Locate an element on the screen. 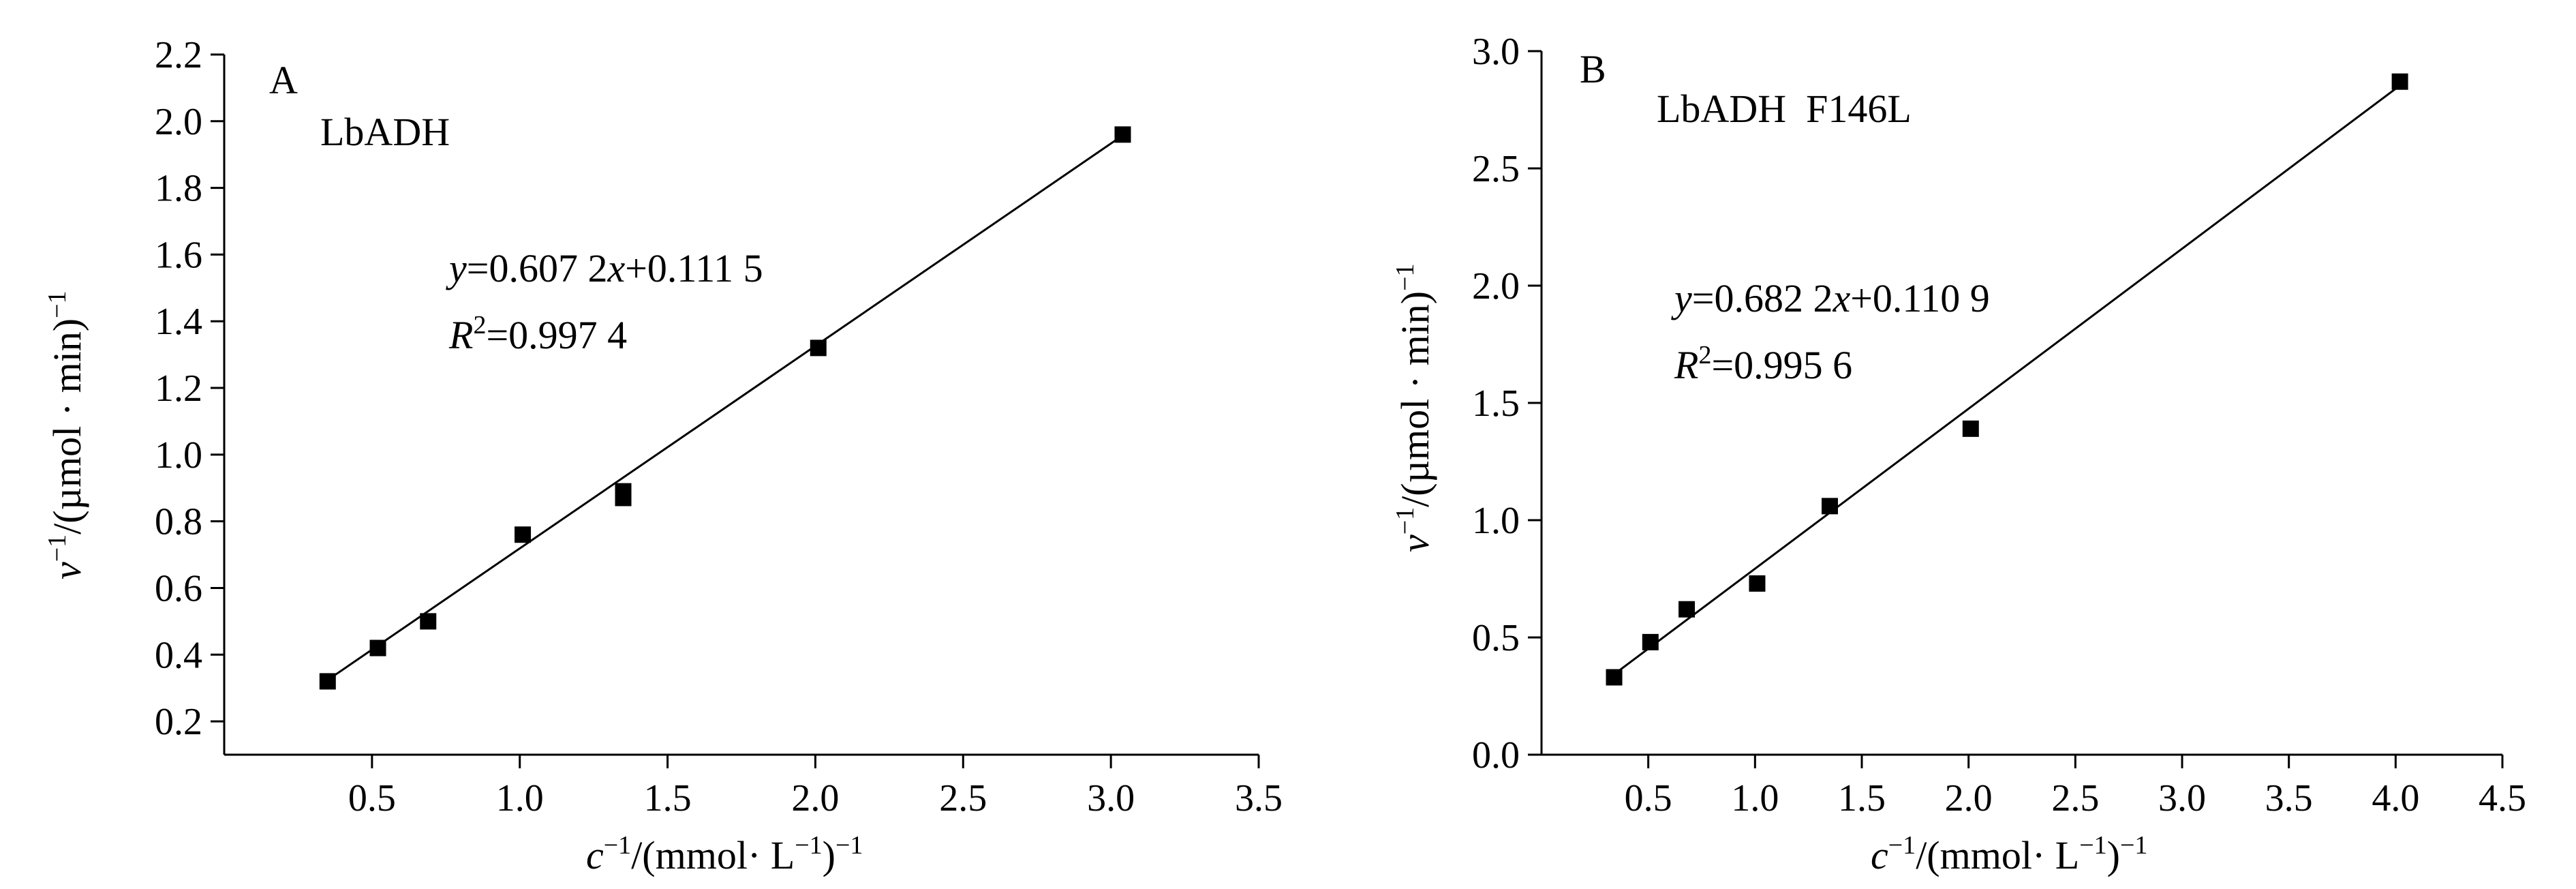 This screenshot has height=889, width=2576. enzyme-label: LbADH is located at coordinates (385, 132).